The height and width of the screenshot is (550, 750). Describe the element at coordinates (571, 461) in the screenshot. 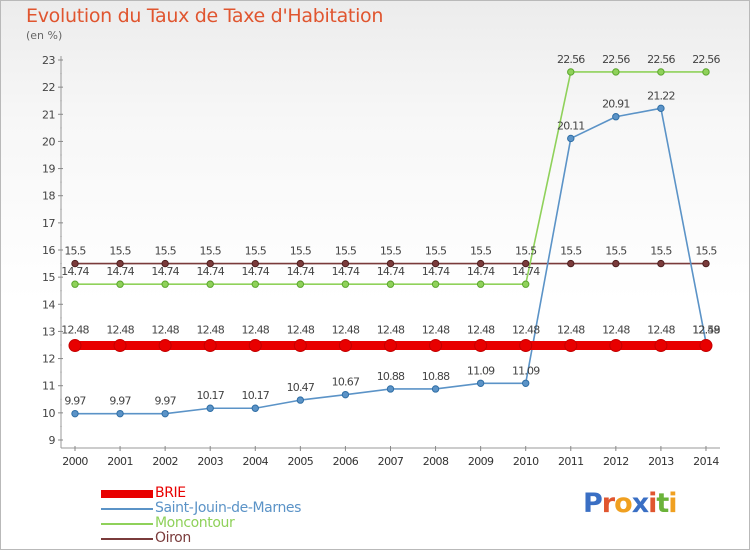

I see `x-tick-label: 2011` at that location.